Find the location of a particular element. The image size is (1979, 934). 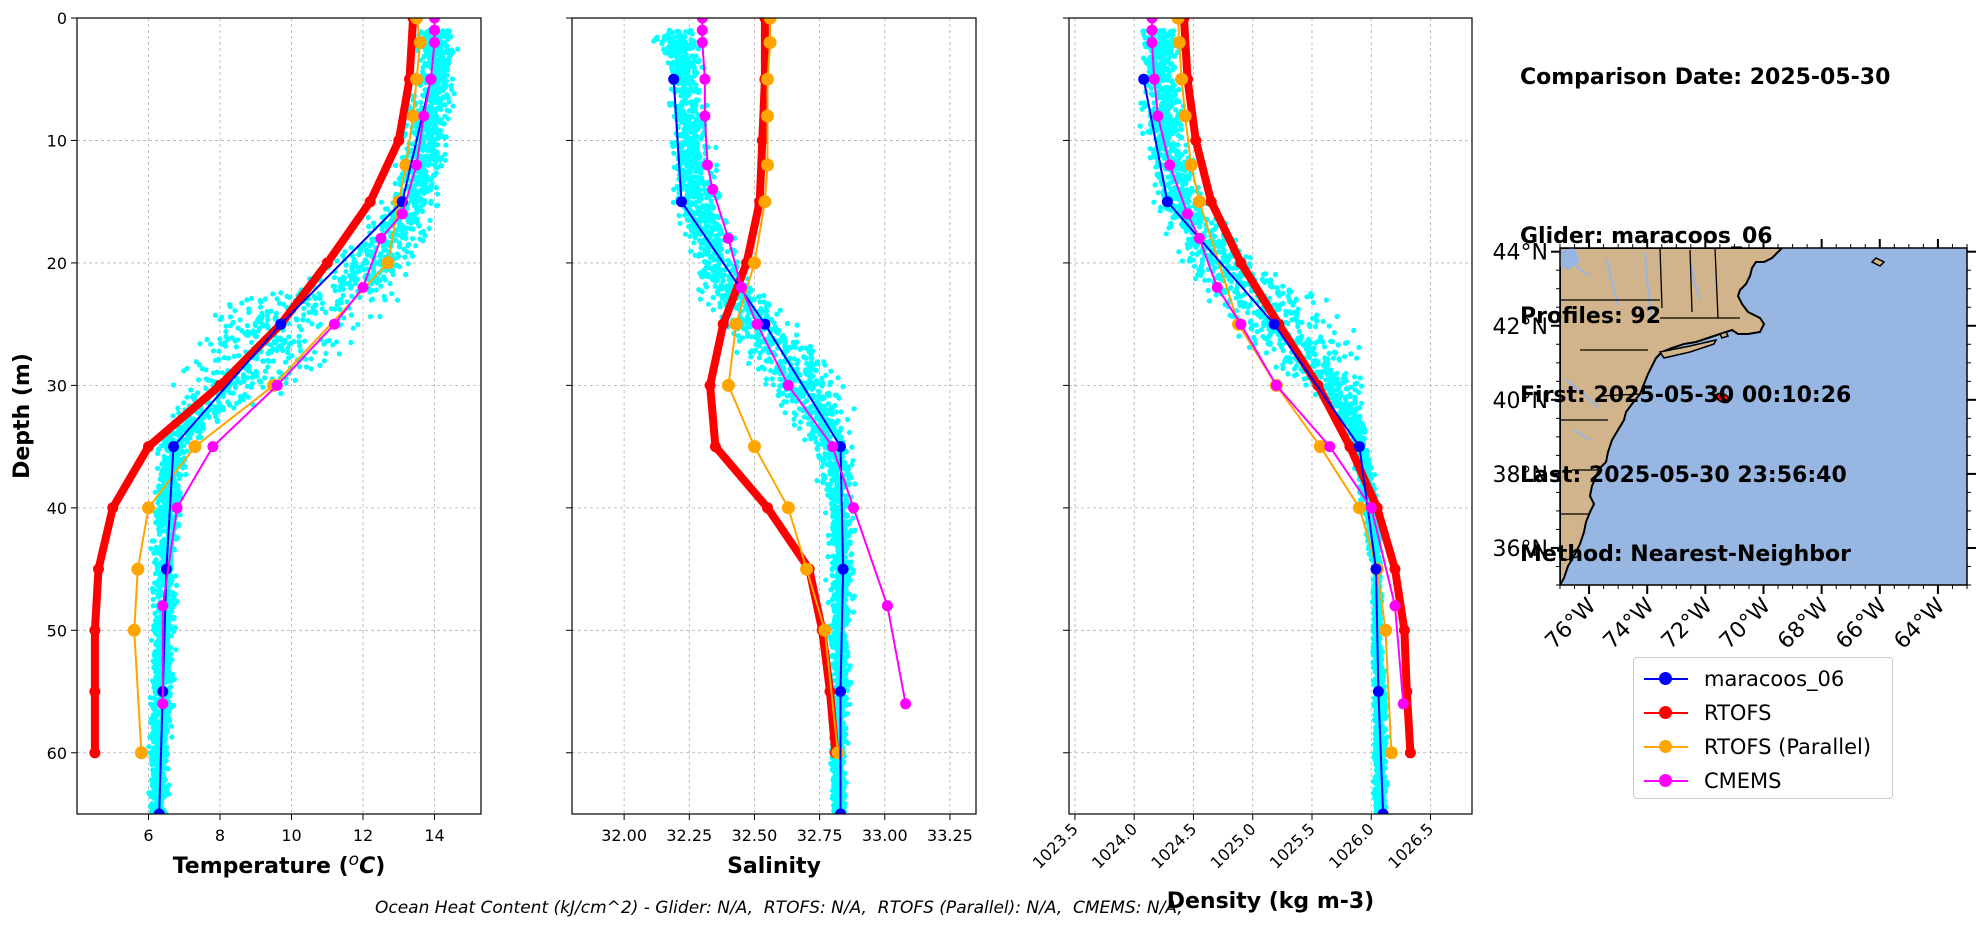

y-tick-label: 30 is located at coordinates (57, 385).